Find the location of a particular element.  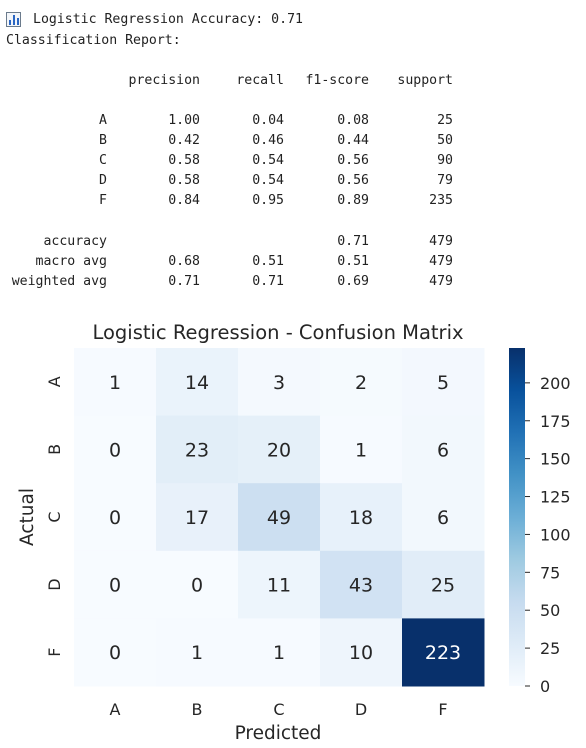

report-cell: 0.54 is located at coordinates (268, 160).